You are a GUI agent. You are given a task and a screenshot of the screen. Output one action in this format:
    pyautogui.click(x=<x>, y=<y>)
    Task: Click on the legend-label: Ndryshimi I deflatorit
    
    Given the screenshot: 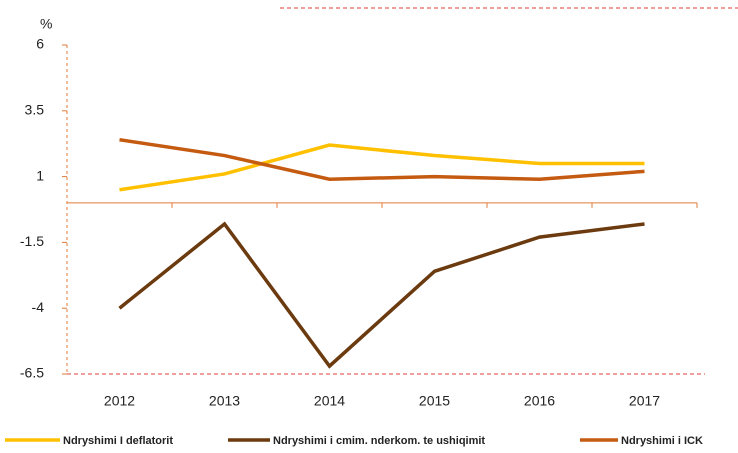 What is the action you would take?
    pyautogui.click(x=118, y=441)
    